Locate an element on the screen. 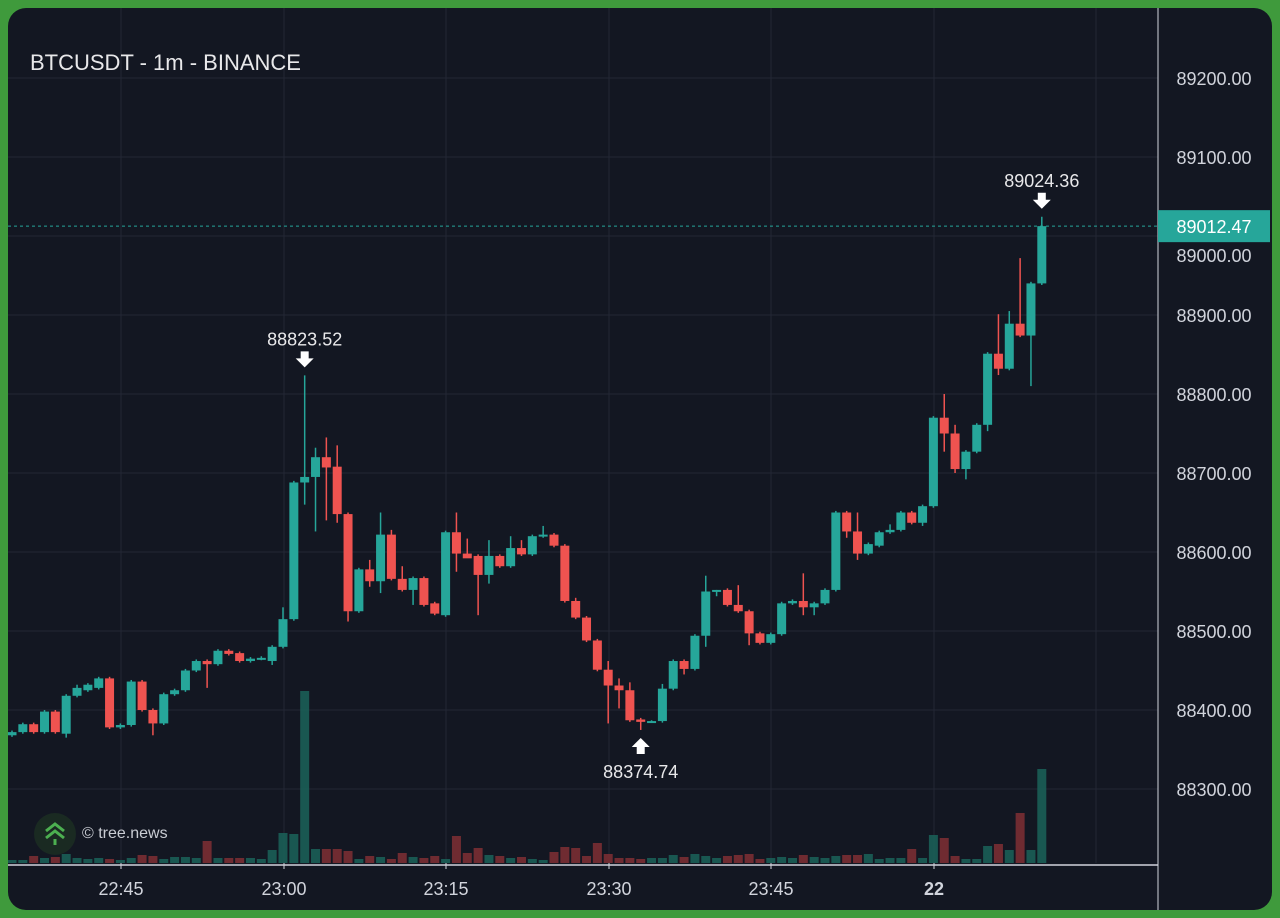  watermark-text: © tree.news is located at coordinates (125, 833).